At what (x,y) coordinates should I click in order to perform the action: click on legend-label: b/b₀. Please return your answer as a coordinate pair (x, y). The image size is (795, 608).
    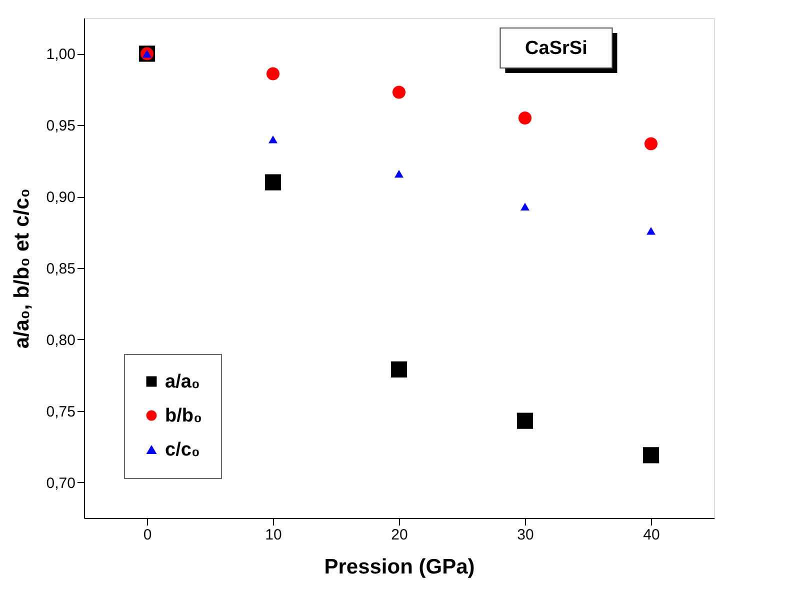
    Looking at the image, I should click on (183, 416).